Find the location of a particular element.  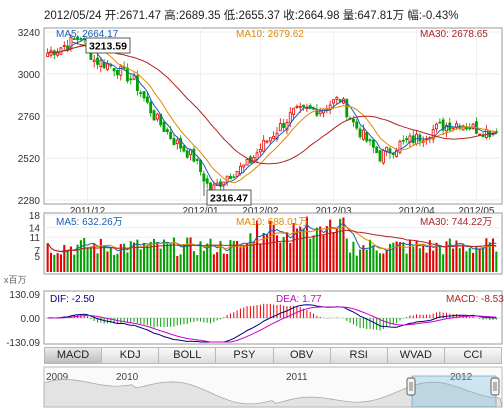

navigator-left-handle is located at coordinates (411, 386).